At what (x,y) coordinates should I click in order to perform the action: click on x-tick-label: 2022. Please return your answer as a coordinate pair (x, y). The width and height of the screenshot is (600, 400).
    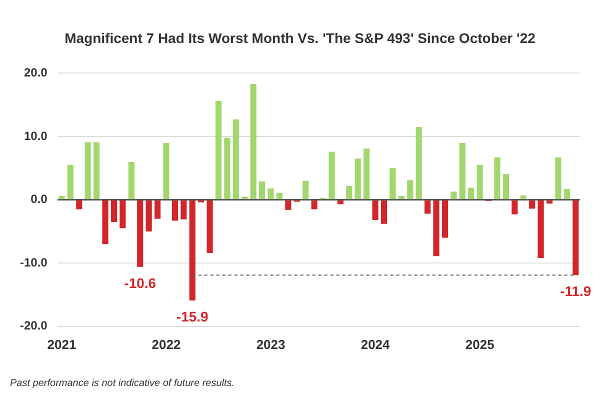
    Looking at the image, I should click on (166, 344).